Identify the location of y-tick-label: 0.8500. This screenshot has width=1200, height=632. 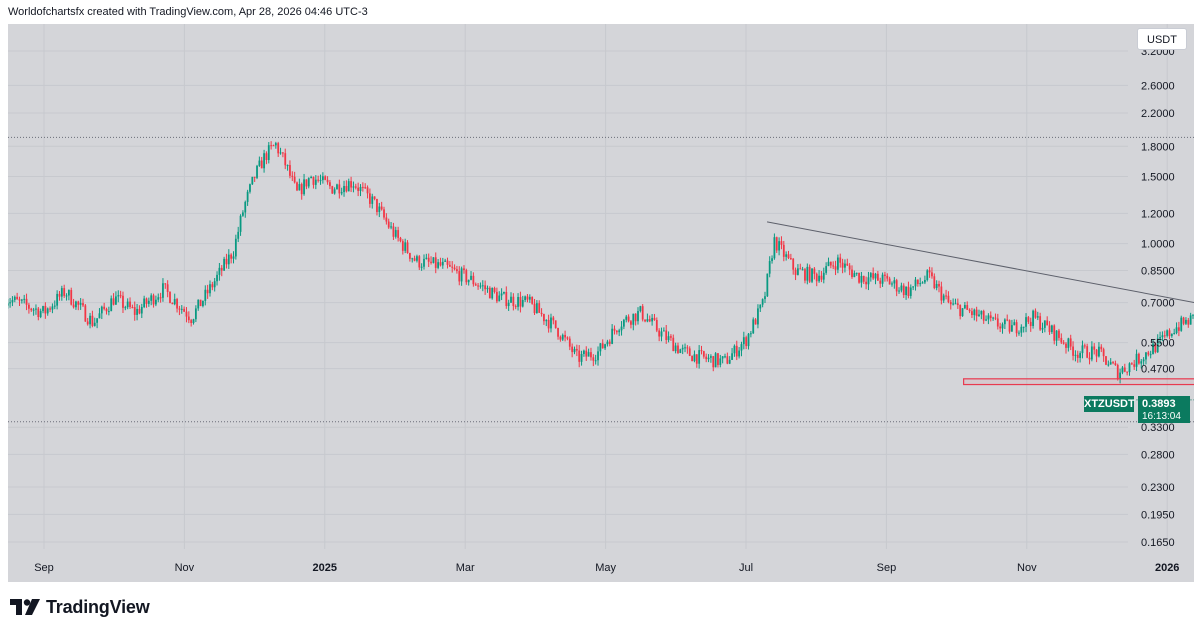
(1158, 272).